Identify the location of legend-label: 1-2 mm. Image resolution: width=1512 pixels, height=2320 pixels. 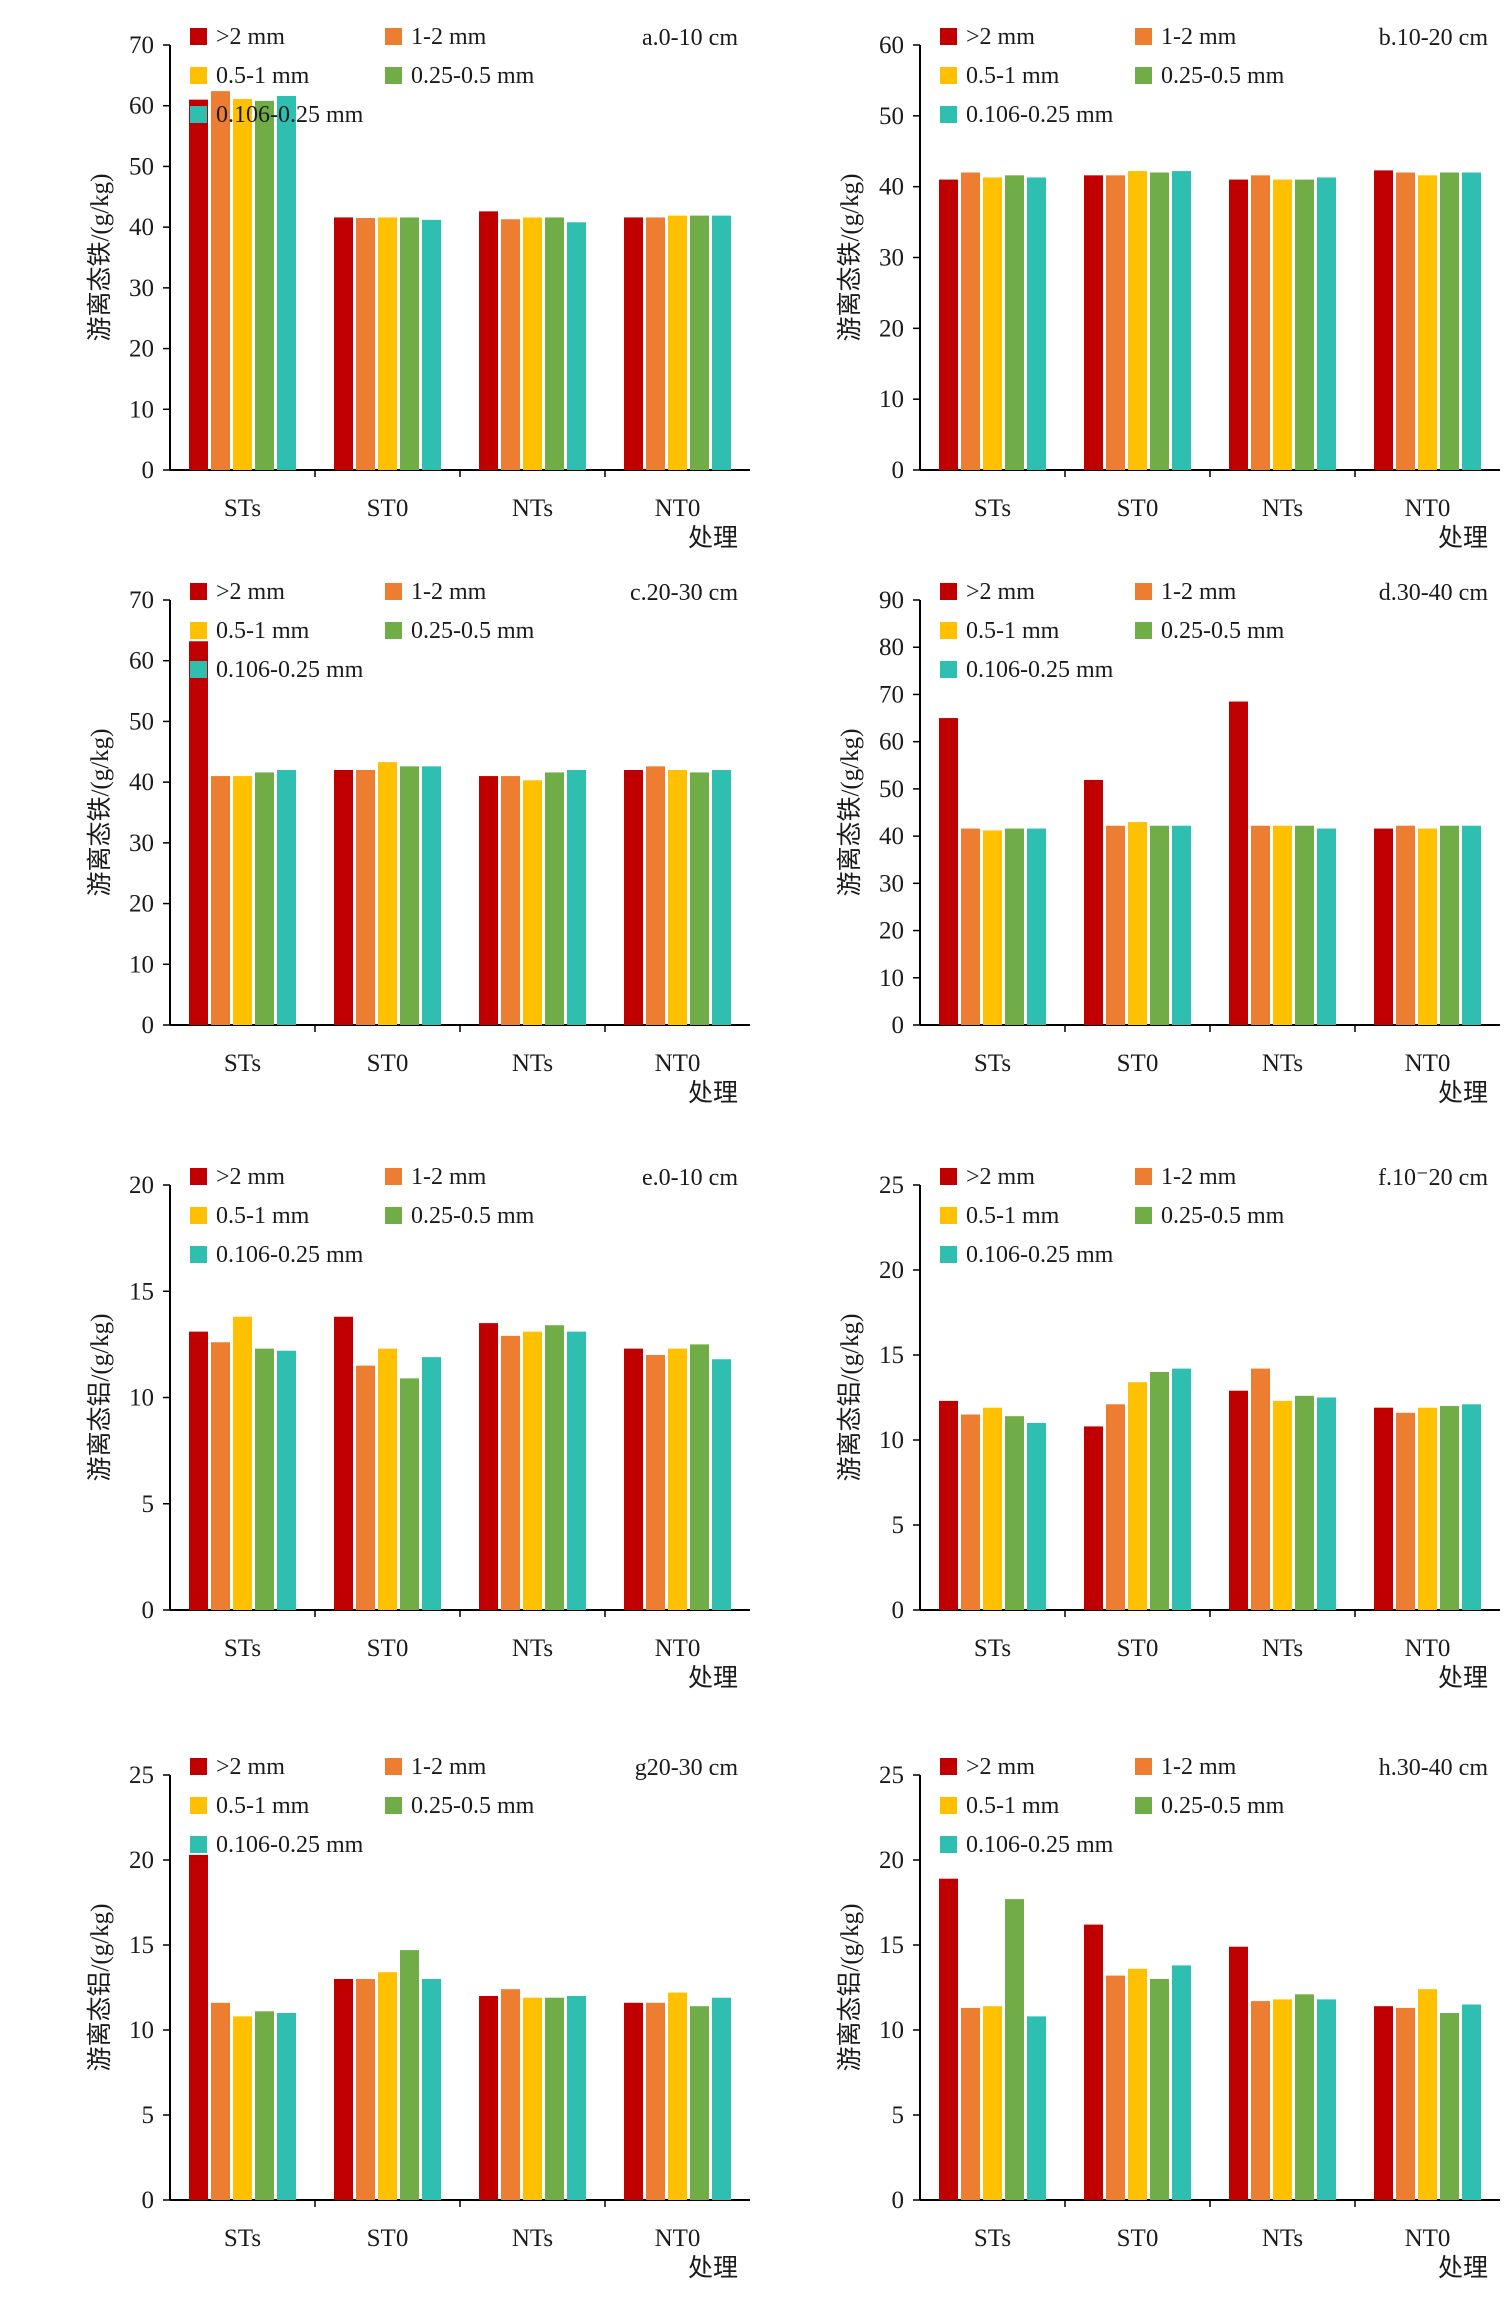
(449, 1767).